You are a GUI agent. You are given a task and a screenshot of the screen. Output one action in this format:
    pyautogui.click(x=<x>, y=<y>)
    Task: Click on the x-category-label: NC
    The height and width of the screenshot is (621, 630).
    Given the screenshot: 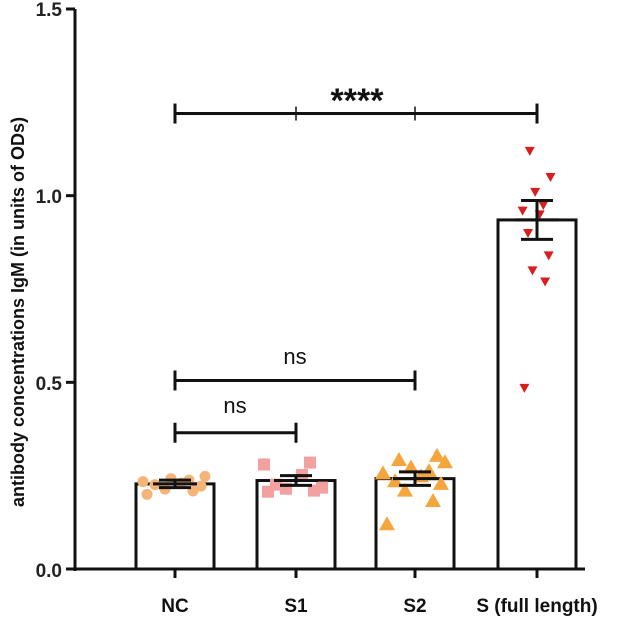 What is the action you would take?
    pyautogui.click(x=175, y=606)
    